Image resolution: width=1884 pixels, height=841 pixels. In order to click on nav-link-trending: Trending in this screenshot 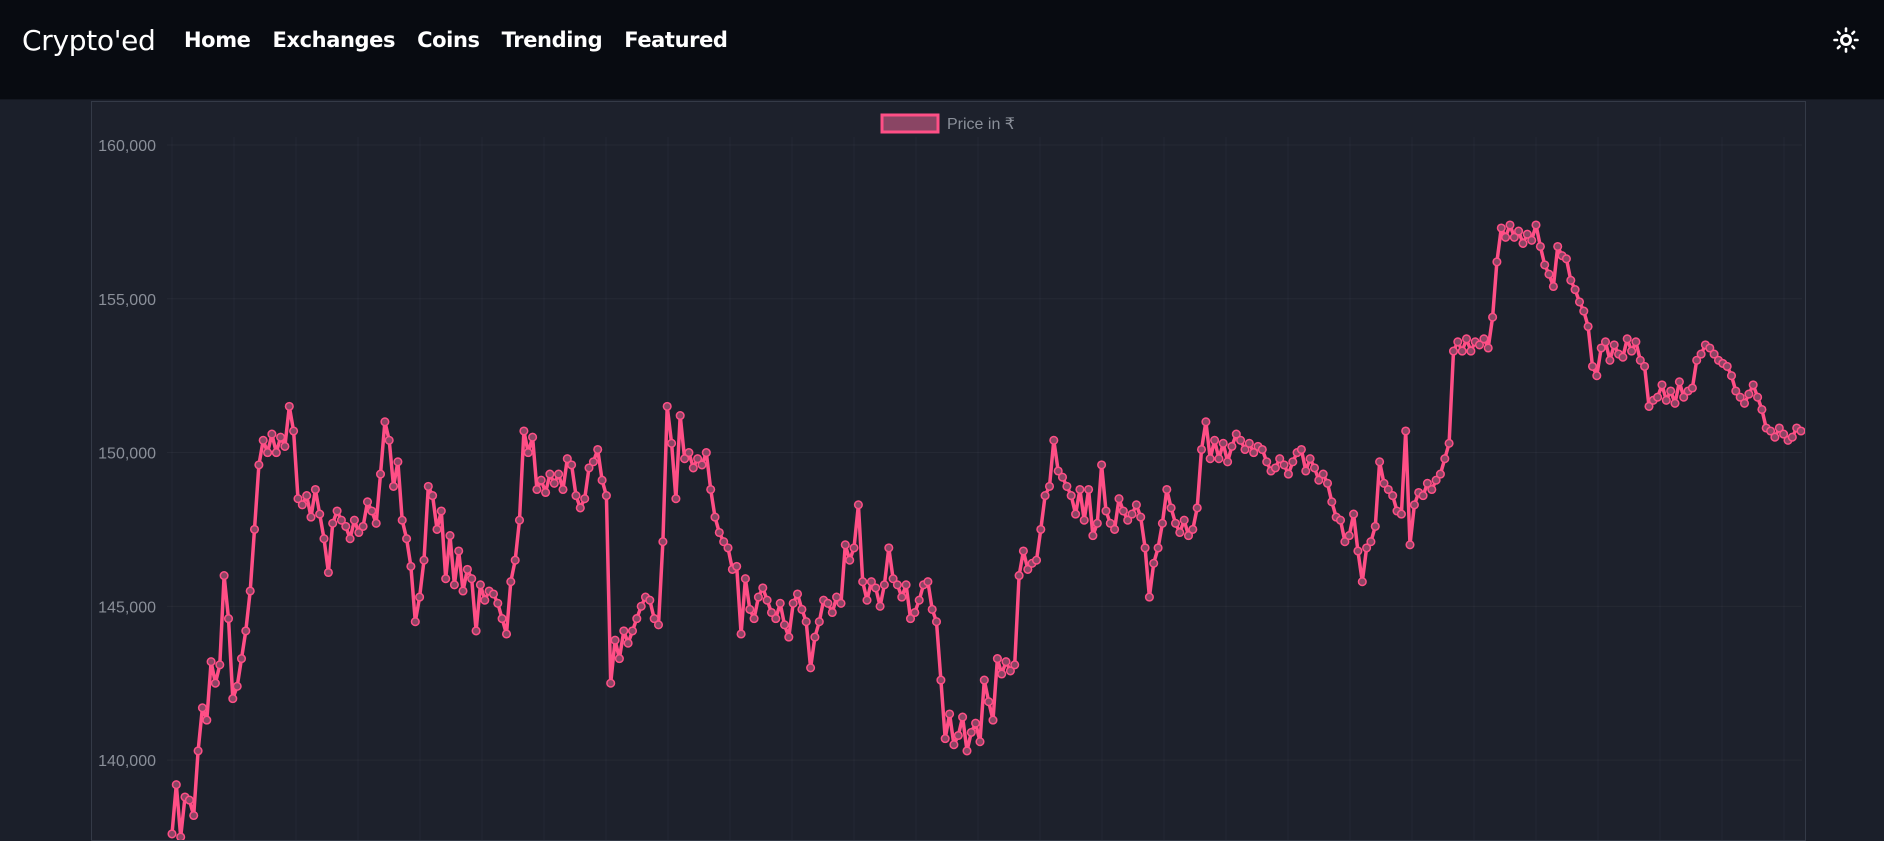, I will do `click(552, 40)`.